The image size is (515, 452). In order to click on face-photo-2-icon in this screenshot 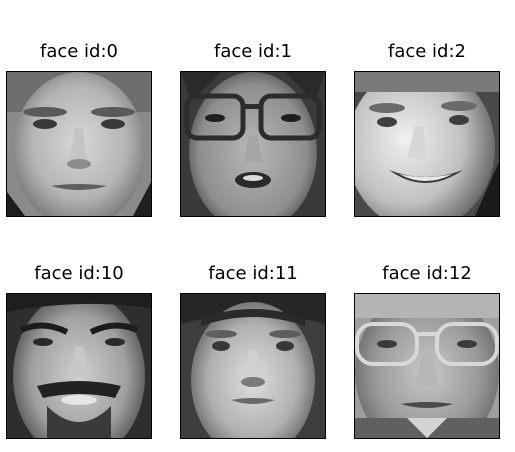, I will do `click(427, 144)`.